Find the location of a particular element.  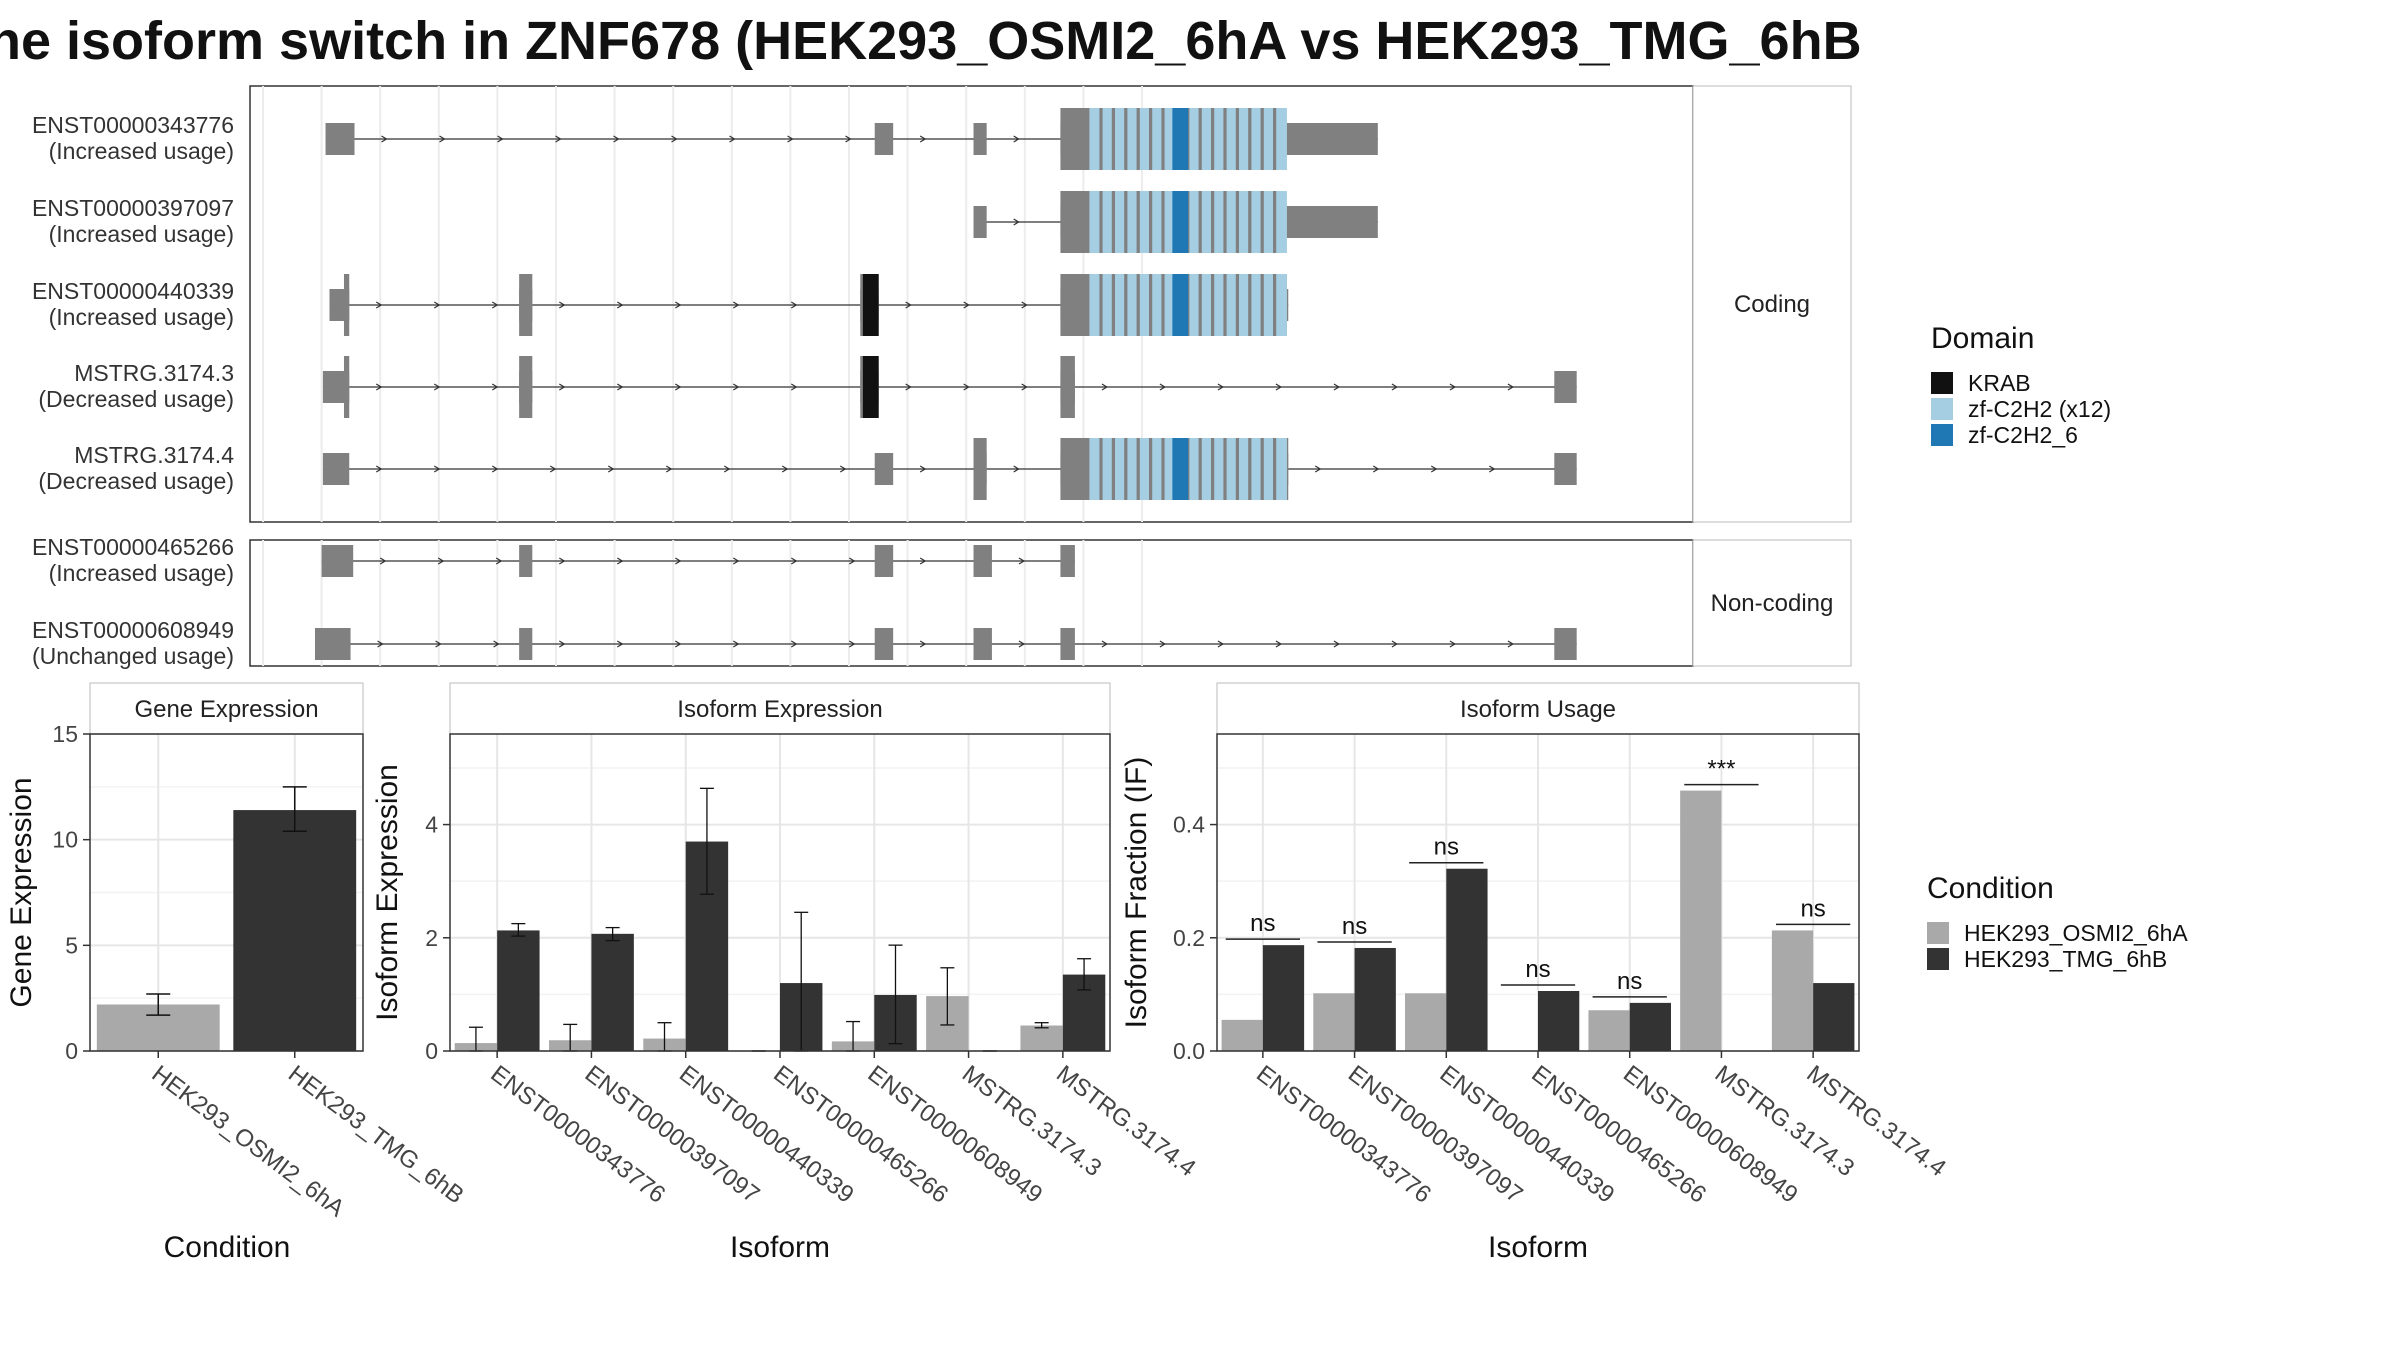

bar-HEK293_TMG_6hB-ENST00000397097 is located at coordinates (612, 992).